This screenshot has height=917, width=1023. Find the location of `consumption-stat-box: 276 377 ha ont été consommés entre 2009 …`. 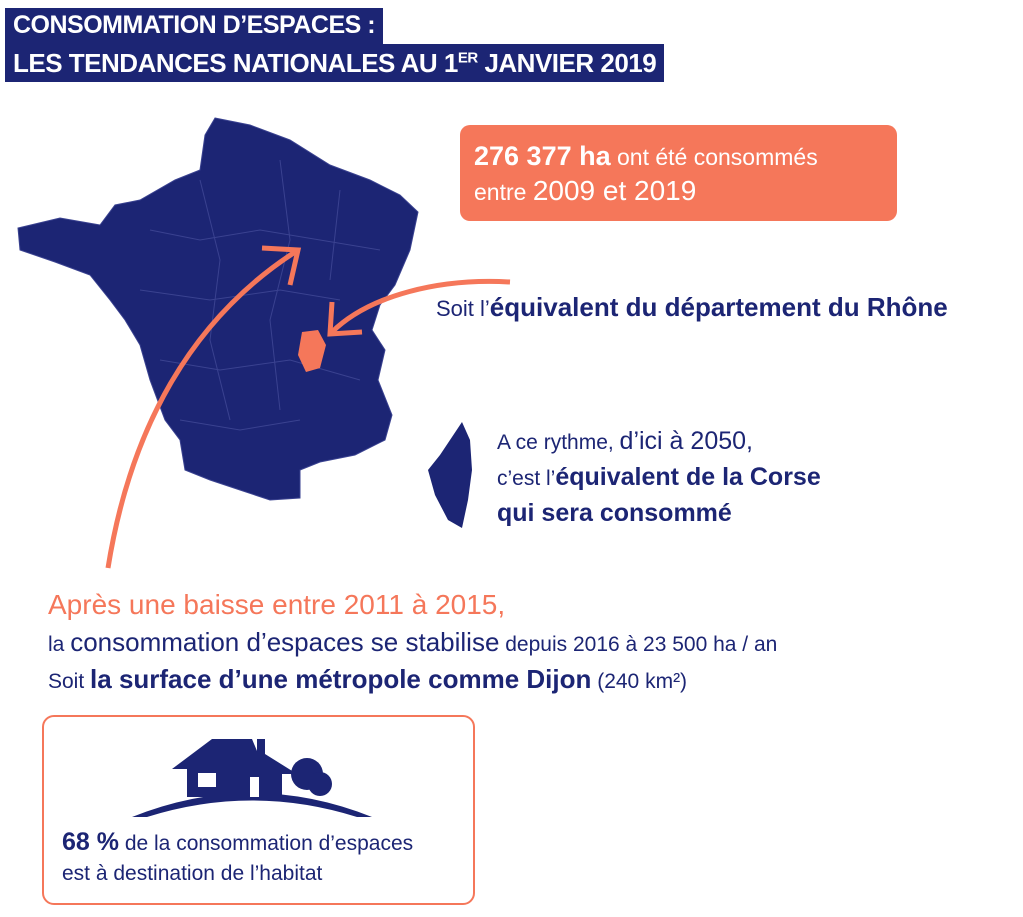

consumption-stat-box: 276 377 ha ont été consommés entre 2009 … is located at coordinates (678, 173).